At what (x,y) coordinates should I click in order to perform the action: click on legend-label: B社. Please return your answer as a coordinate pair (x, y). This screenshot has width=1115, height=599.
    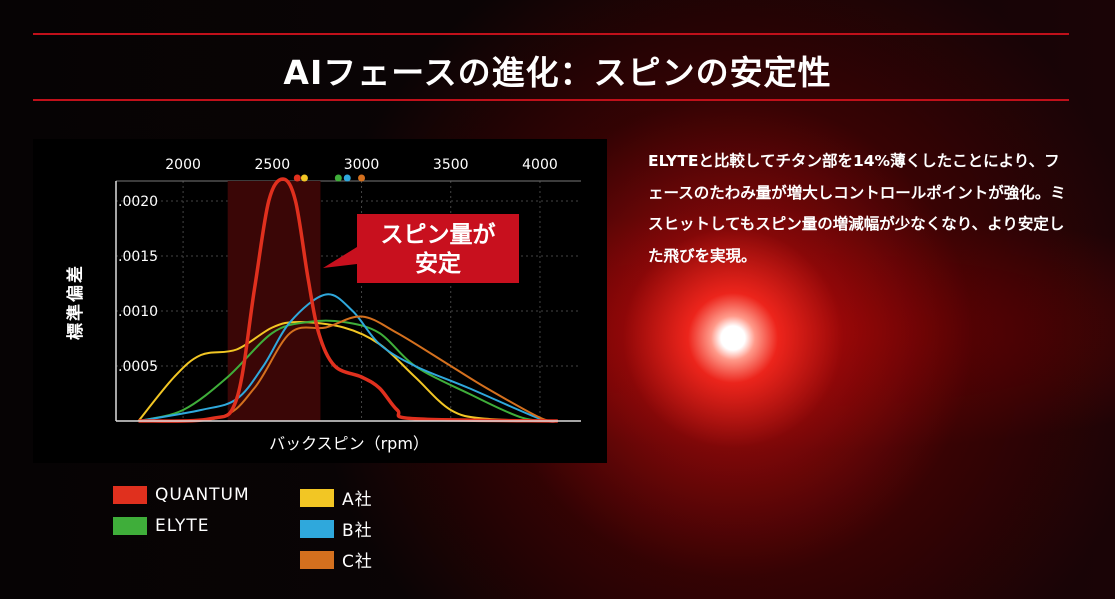
    Looking at the image, I should click on (357, 531).